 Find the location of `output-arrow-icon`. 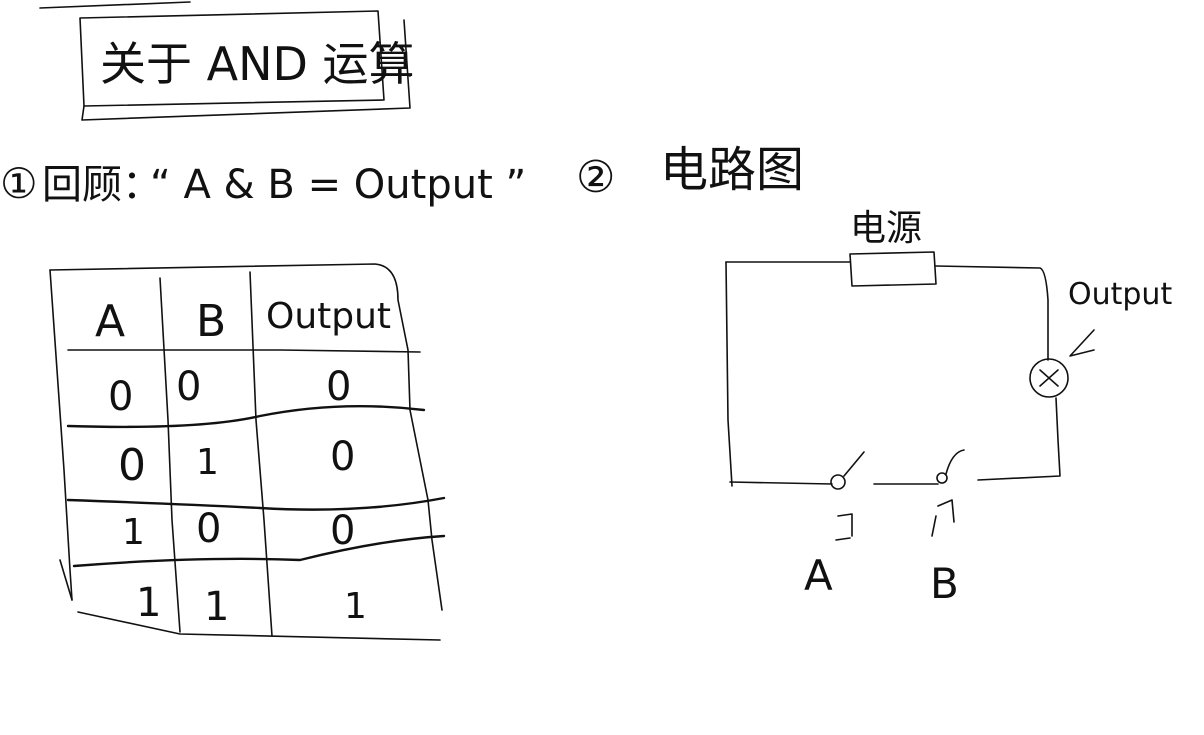

output-arrow-icon is located at coordinates (1082, 343).